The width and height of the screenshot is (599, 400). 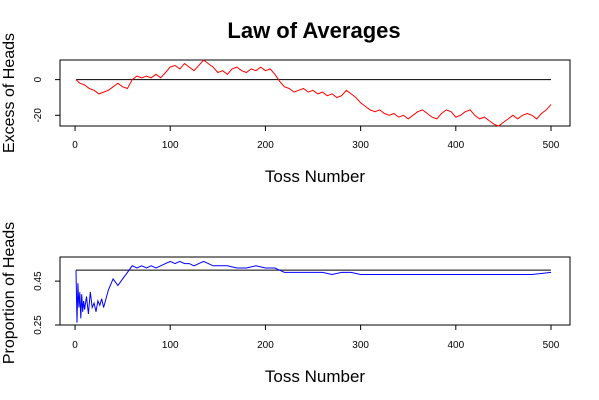 I want to click on chart-title: Law of Averages, so click(x=313, y=30).